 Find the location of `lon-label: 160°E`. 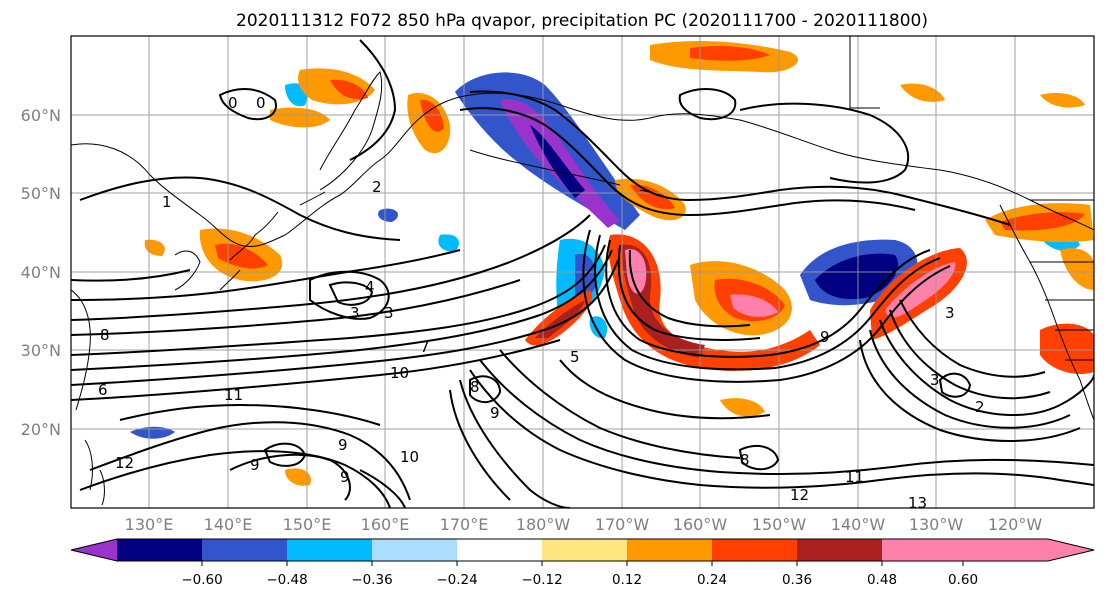

lon-label: 160°E is located at coordinates (385, 524).